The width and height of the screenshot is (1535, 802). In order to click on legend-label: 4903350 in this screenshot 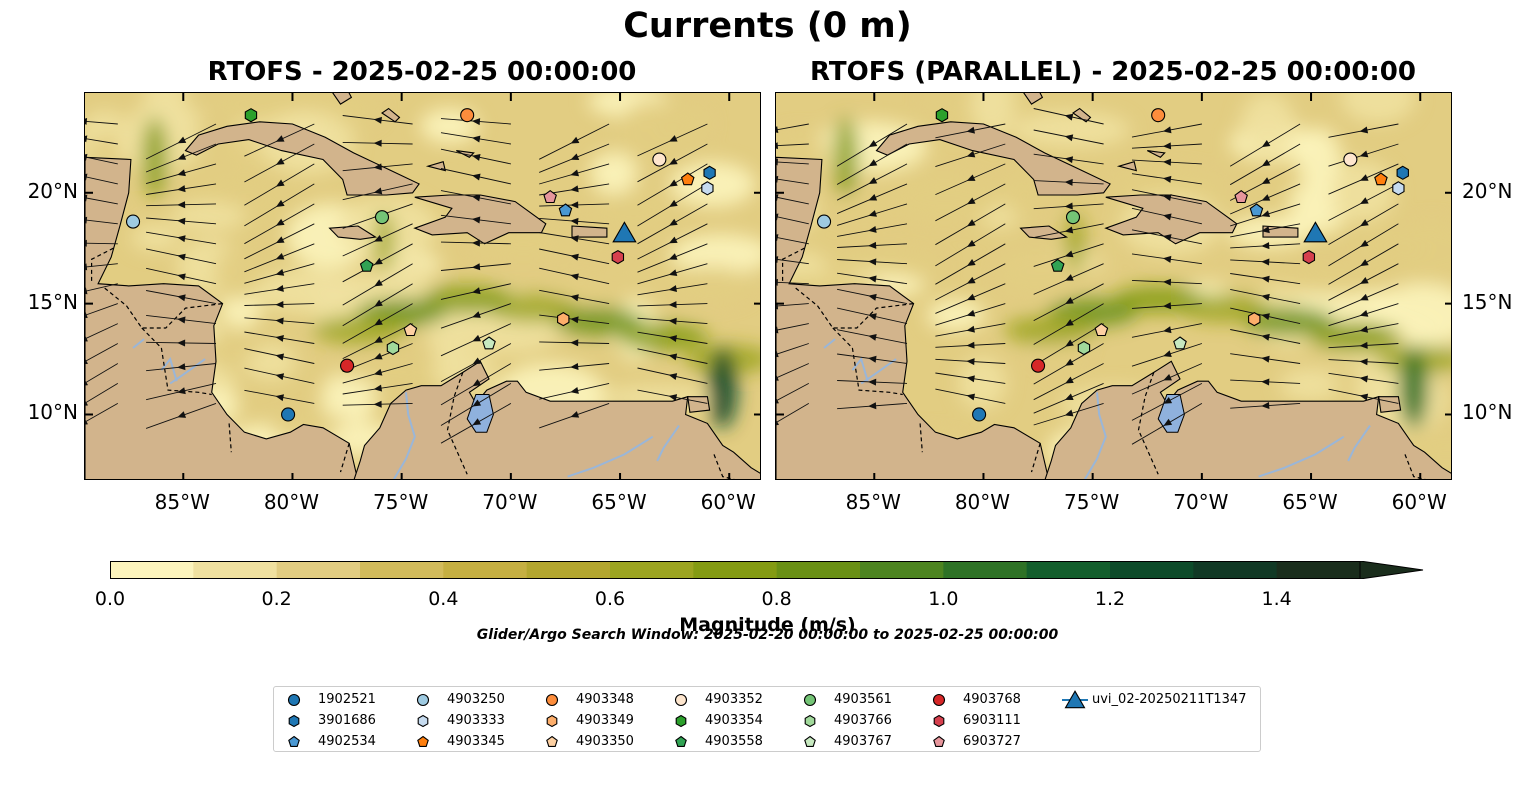, I will do `click(605, 741)`.